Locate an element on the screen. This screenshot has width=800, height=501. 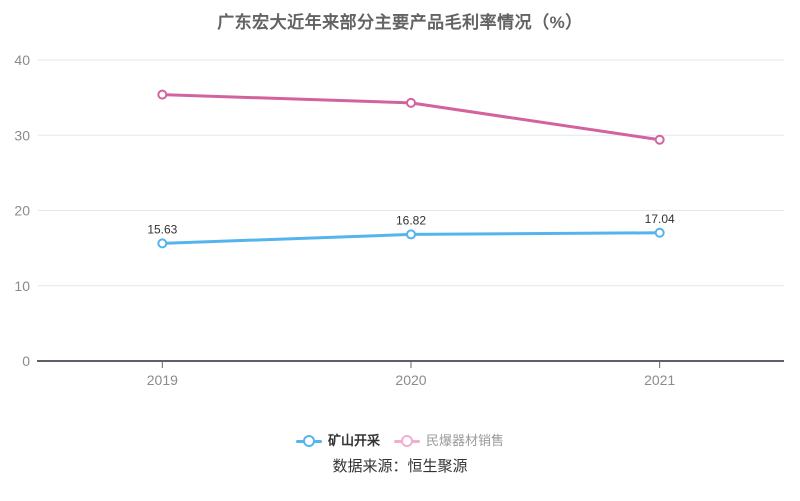
y-axis-tick-label: 30 is located at coordinates (22, 135).